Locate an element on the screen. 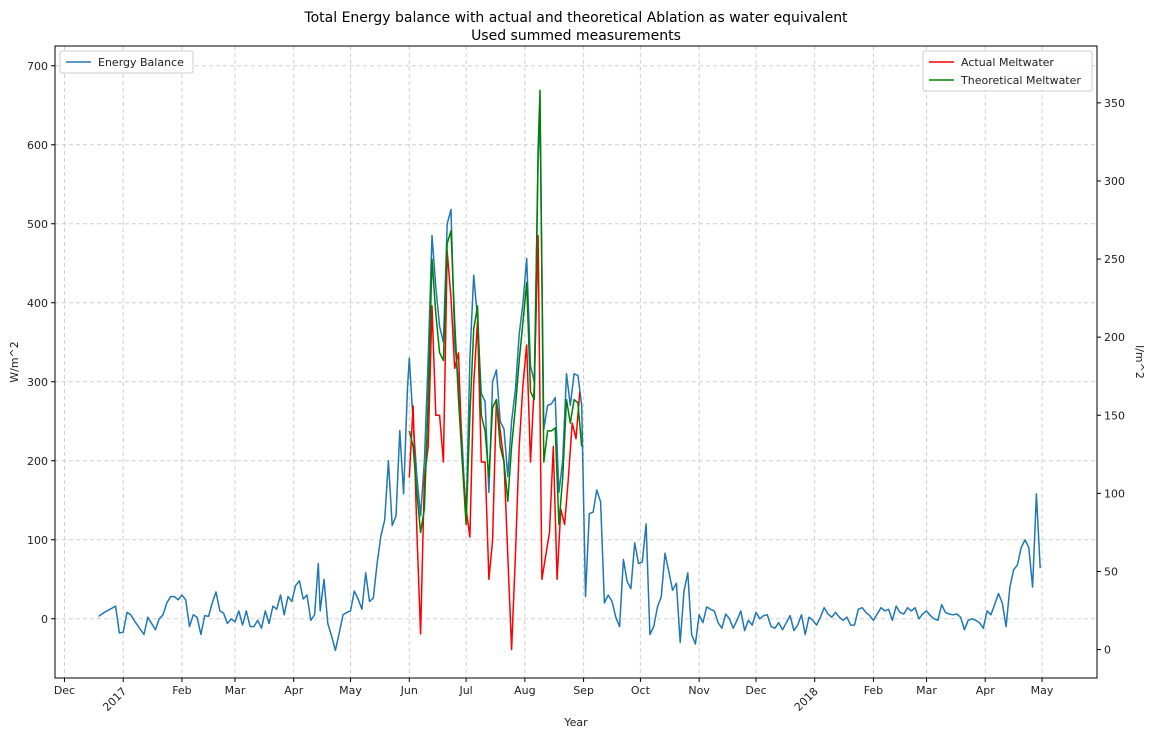 The image size is (1151, 729). right-y-tick-label: 300 is located at coordinates (1114, 181).